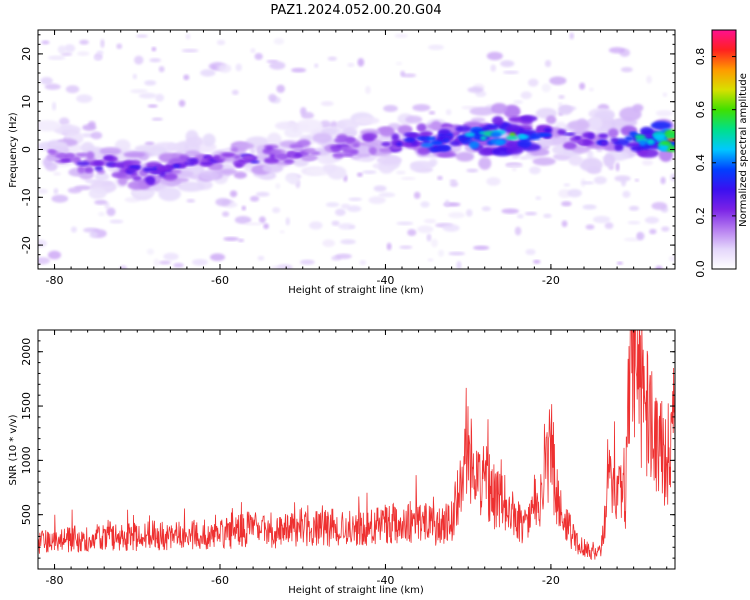  What do you see at coordinates (26, 197) in the screenshot?
I see `spectrogram-y-tick-label: -10` at bounding box center [26, 197].